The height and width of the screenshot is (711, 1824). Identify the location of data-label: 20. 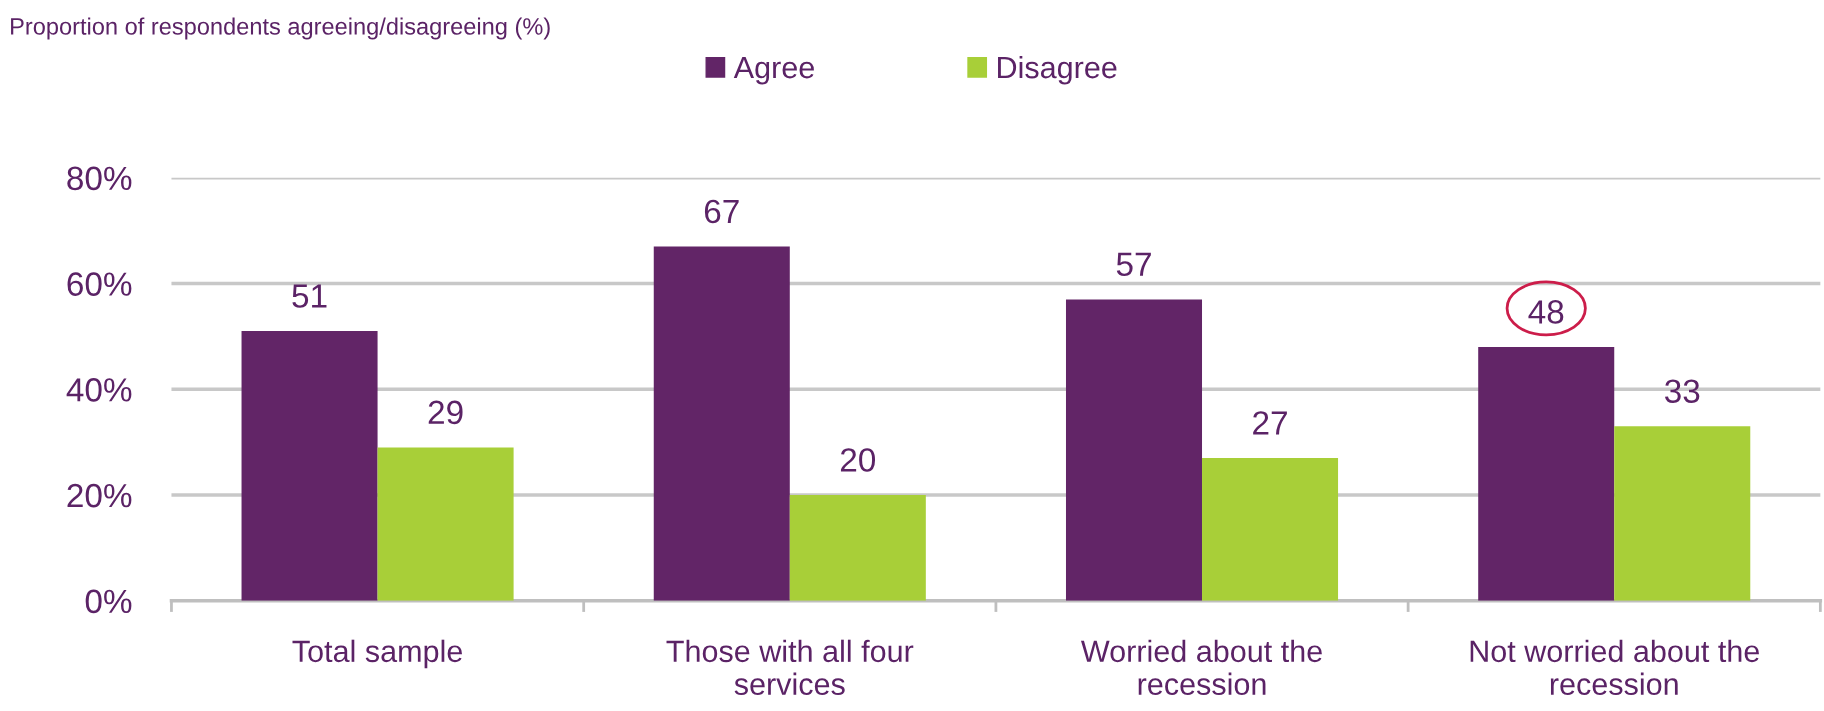
(858, 460).